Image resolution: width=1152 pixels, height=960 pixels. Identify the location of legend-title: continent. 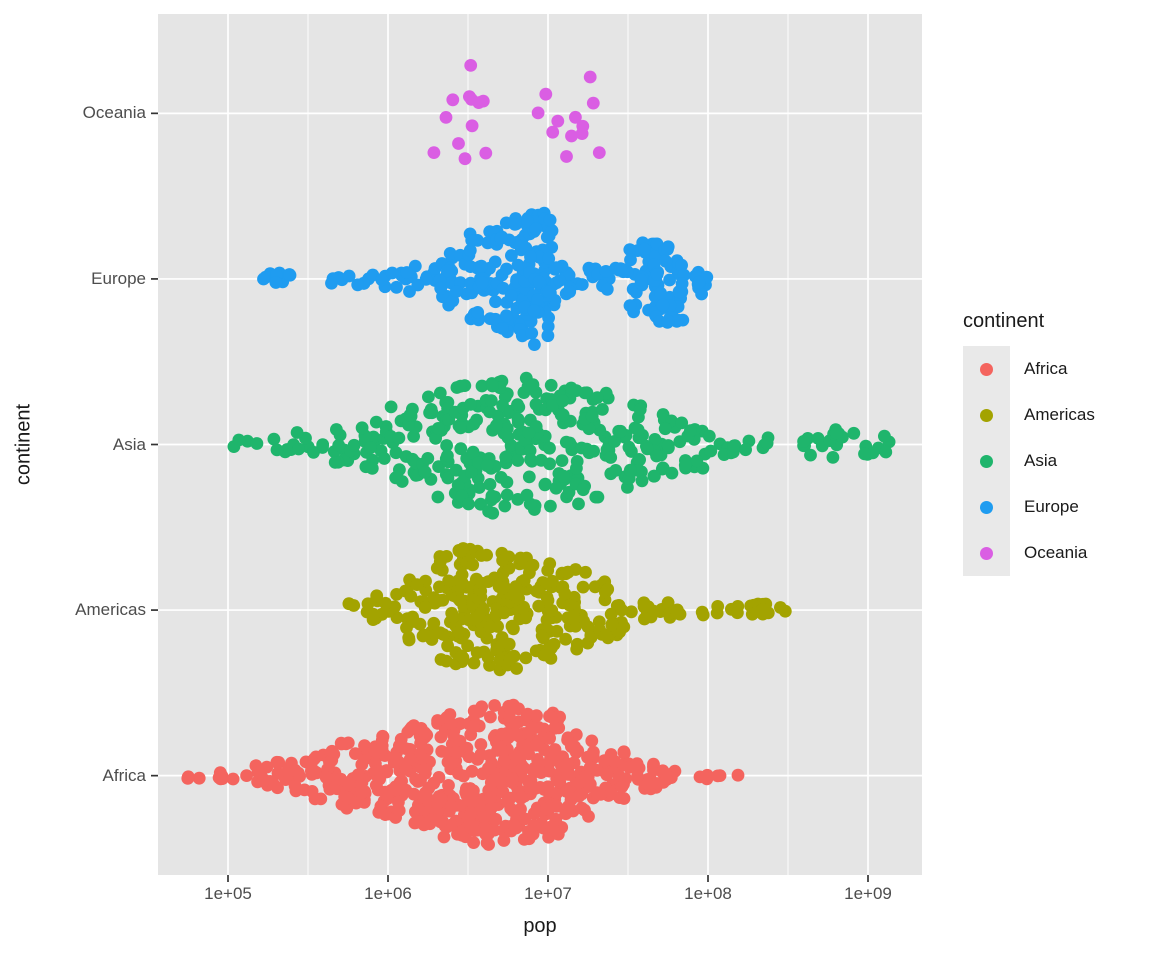
(1004, 321).